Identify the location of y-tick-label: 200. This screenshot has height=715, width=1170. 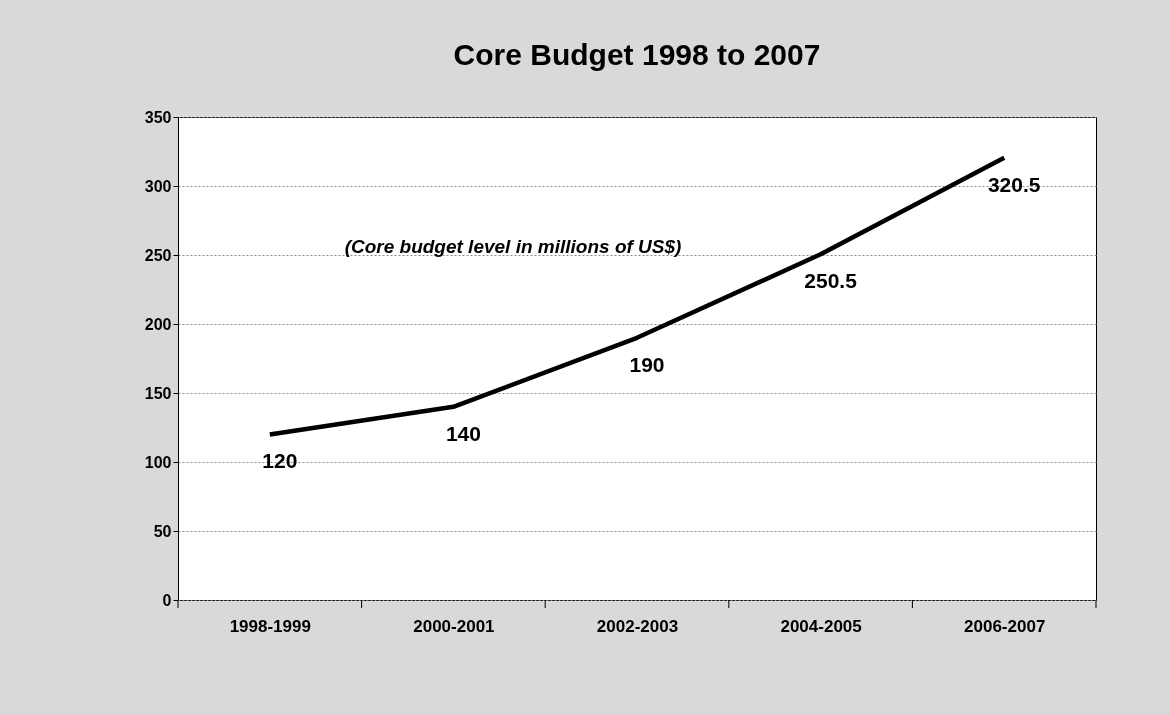
(158, 324).